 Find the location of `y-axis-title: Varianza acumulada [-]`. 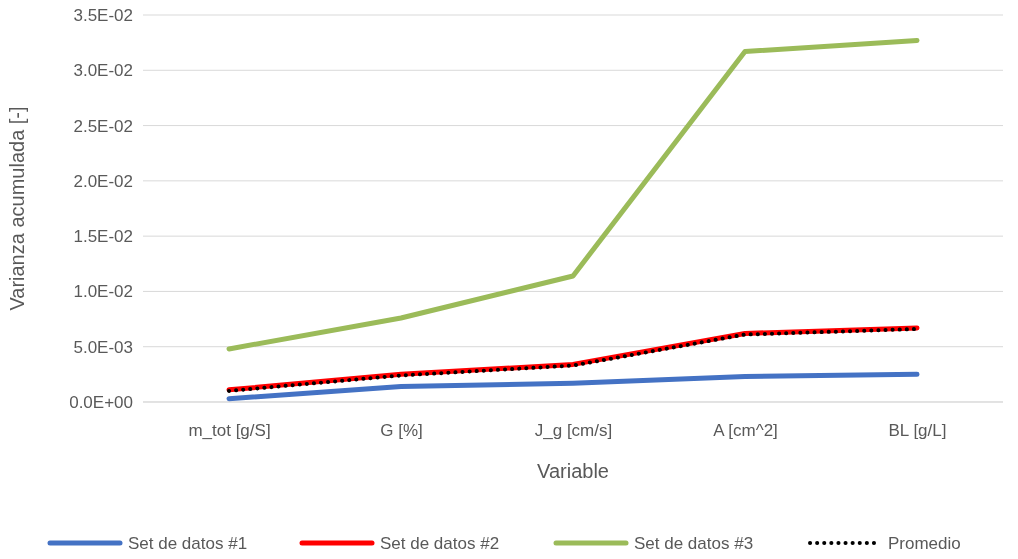

y-axis-title: Varianza acumulada [-] is located at coordinates (17, 208).